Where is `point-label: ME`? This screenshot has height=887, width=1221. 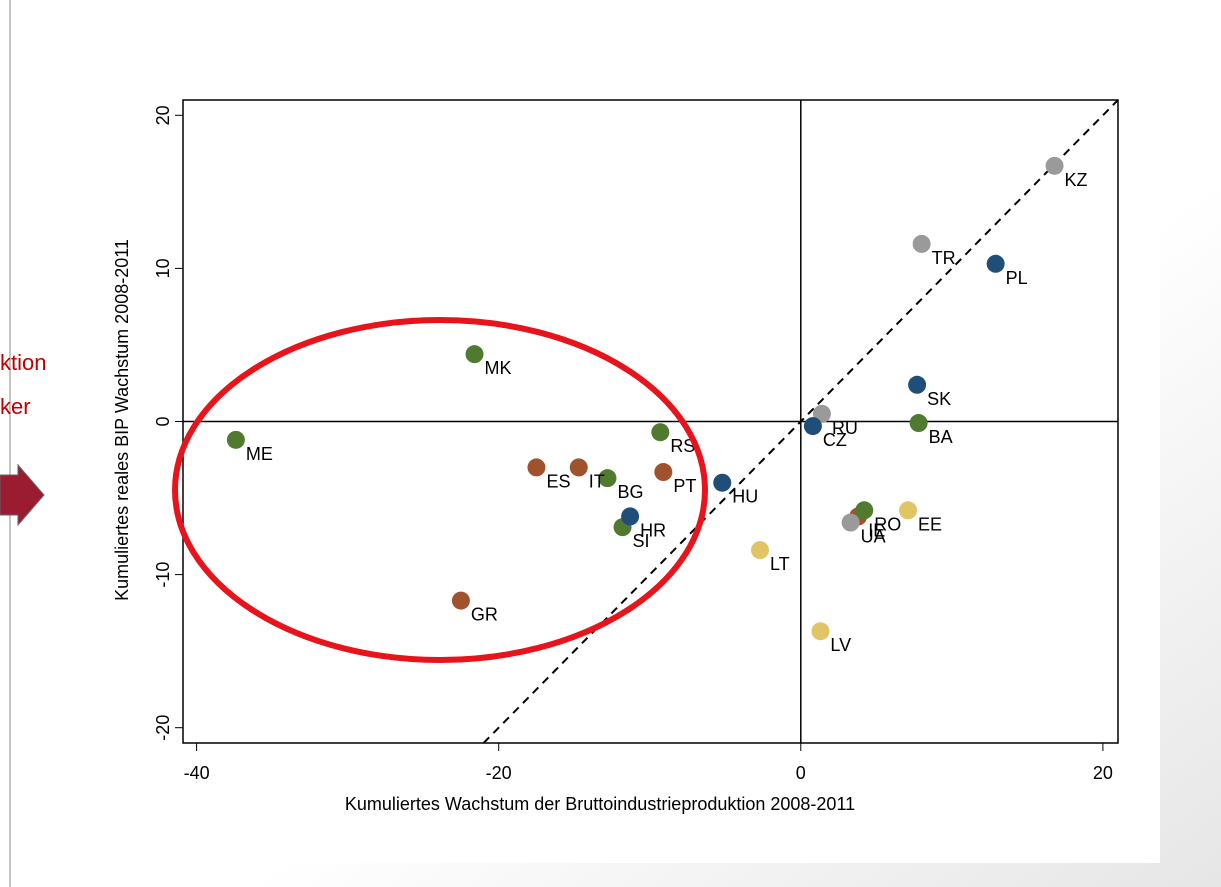
point-label: ME is located at coordinates (259, 454).